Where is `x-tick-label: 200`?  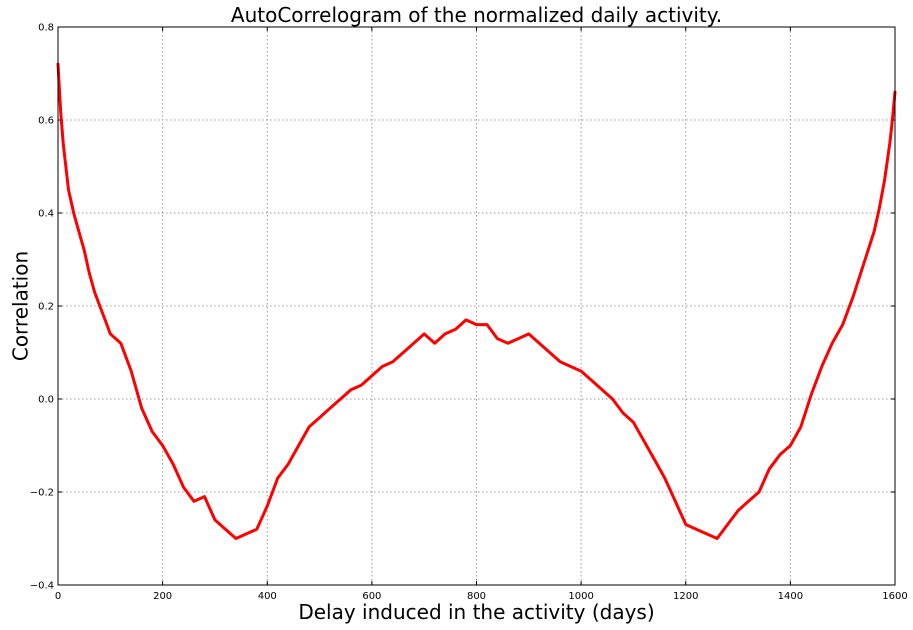
x-tick-label: 200 is located at coordinates (162, 596).